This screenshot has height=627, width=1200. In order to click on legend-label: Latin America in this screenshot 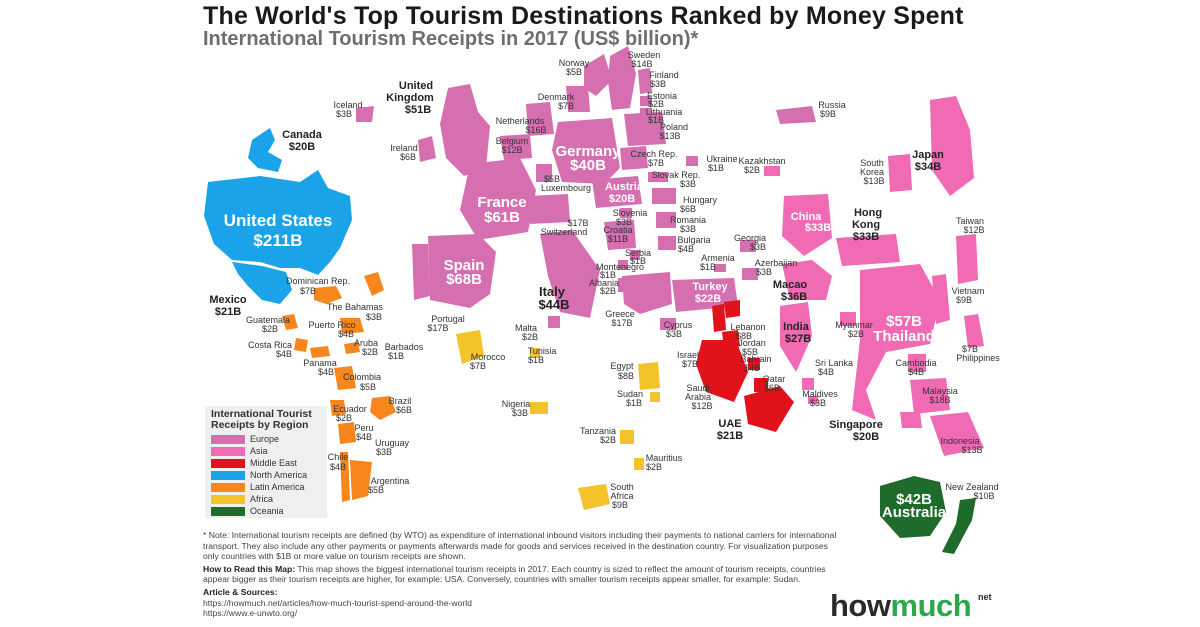, I will do `click(277, 487)`.